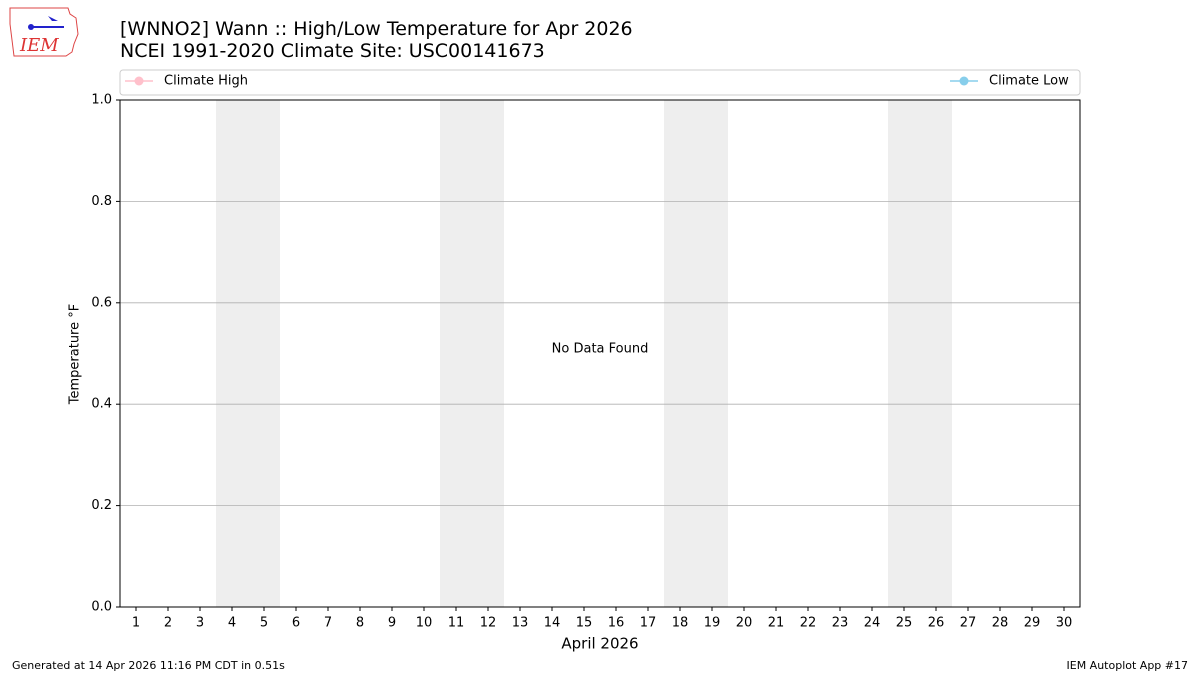 The height and width of the screenshot is (675, 1200). What do you see at coordinates (744, 623) in the screenshot?
I see `x-tick-label: 20` at bounding box center [744, 623].